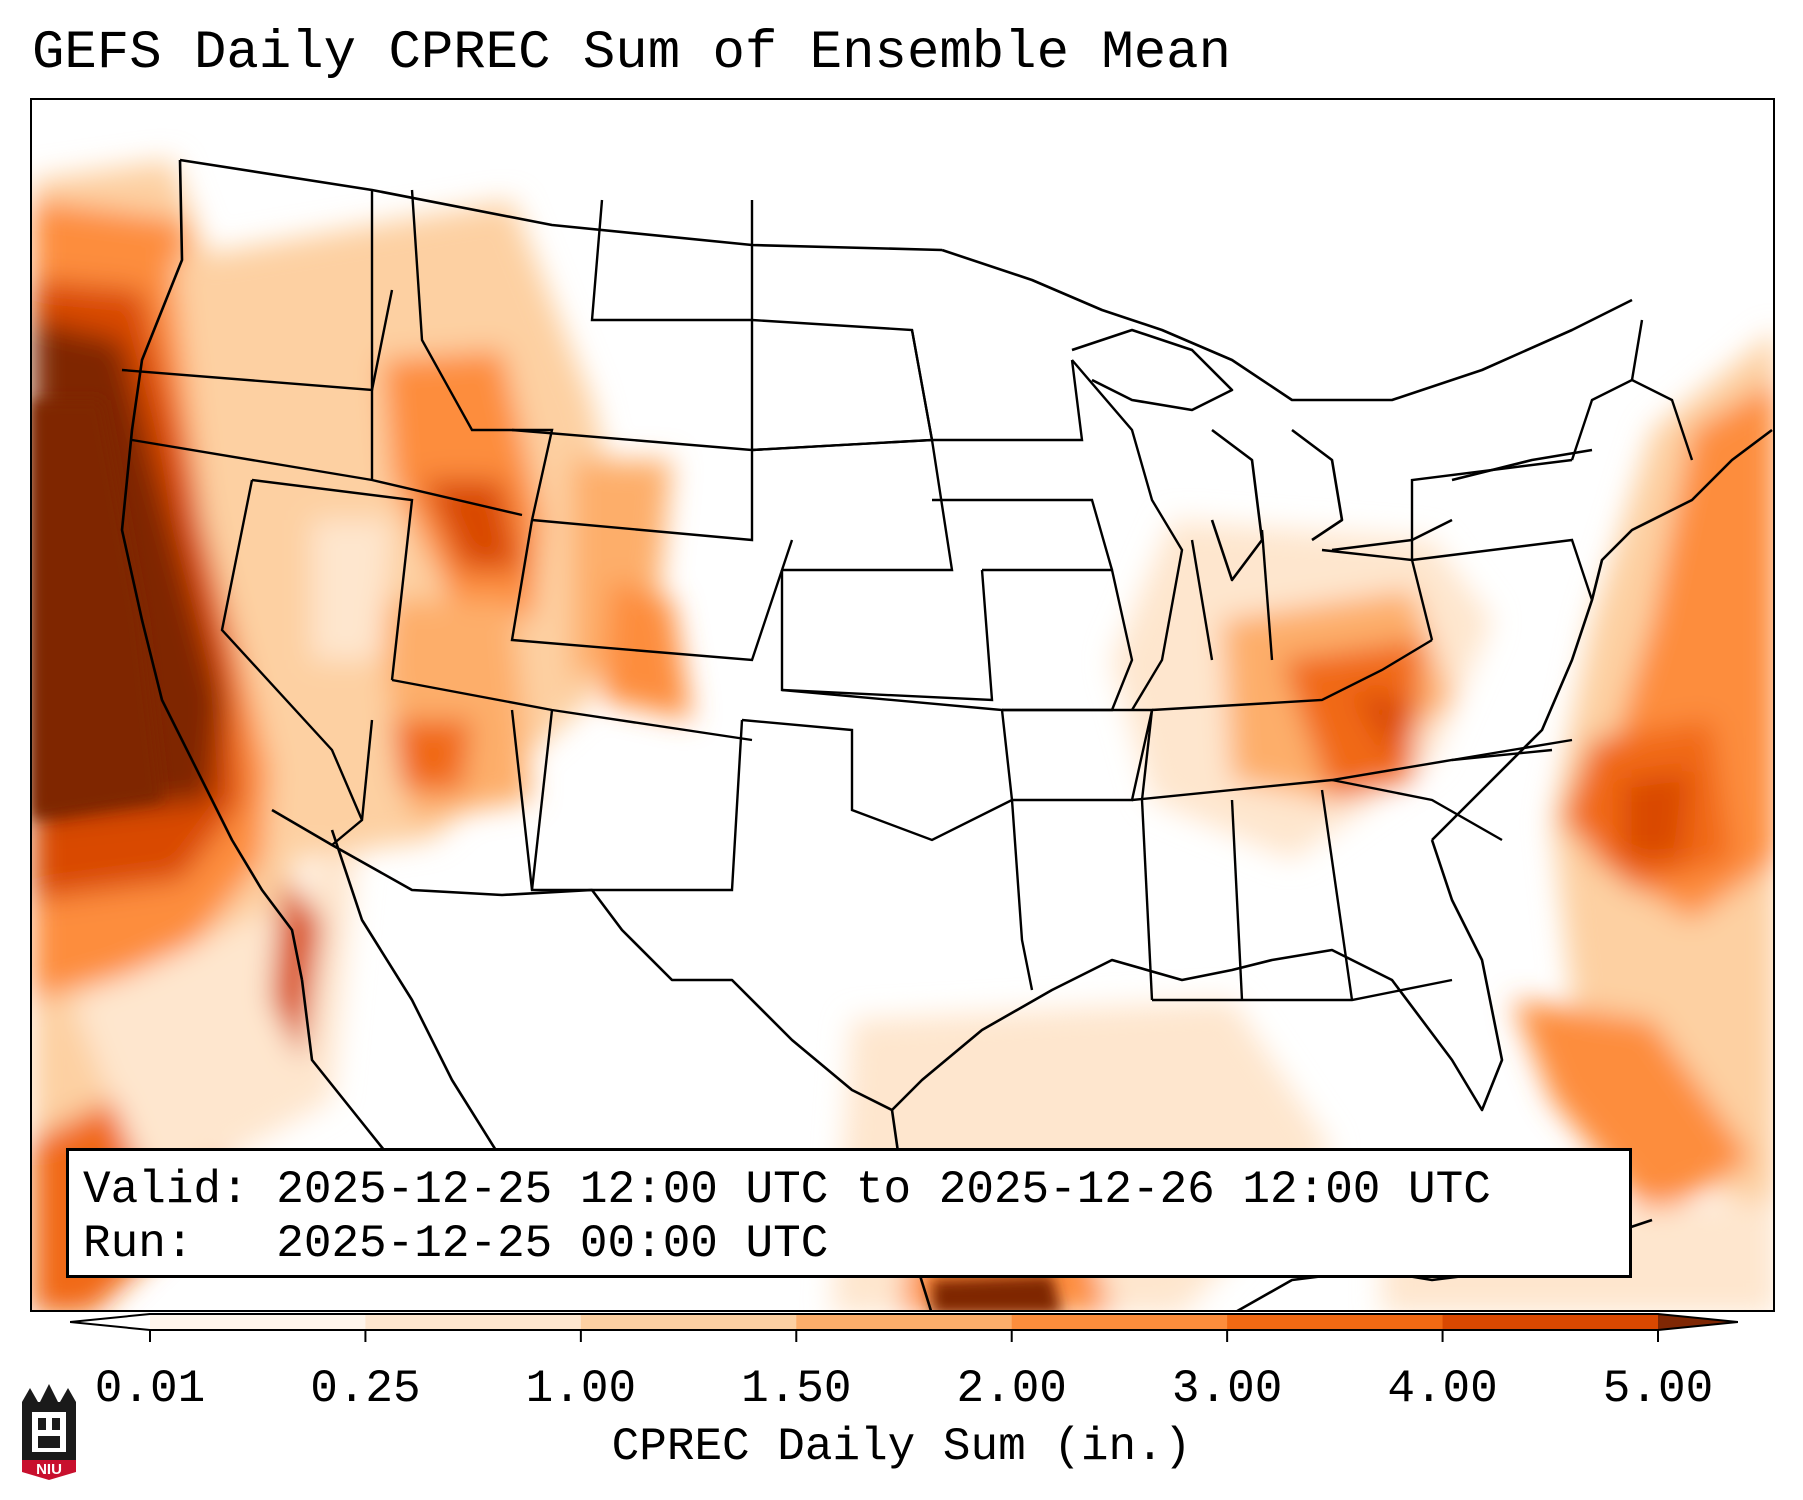 The height and width of the screenshot is (1500, 1803). What do you see at coordinates (901, 1392) in the screenshot?
I see `colorbar-tick-labels: 0.01 0.25 1.00 1.50 2.00 3.00 4.00 5.00` at bounding box center [901, 1392].